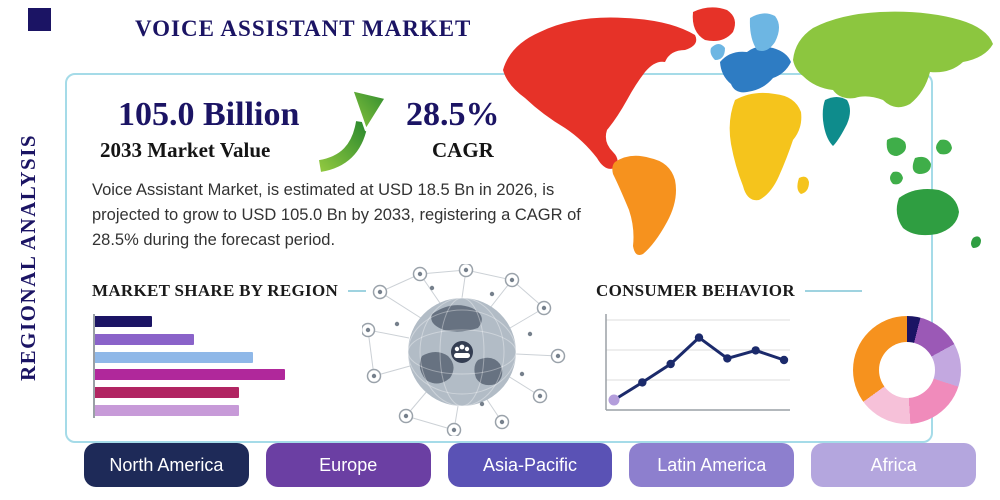 This screenshot has width=1000, height=500. Describe the element at coordinates (28, 257) in the screenshot. I see `side-label-regional-analysis: REGIONAL ANALYSIS` at that location.